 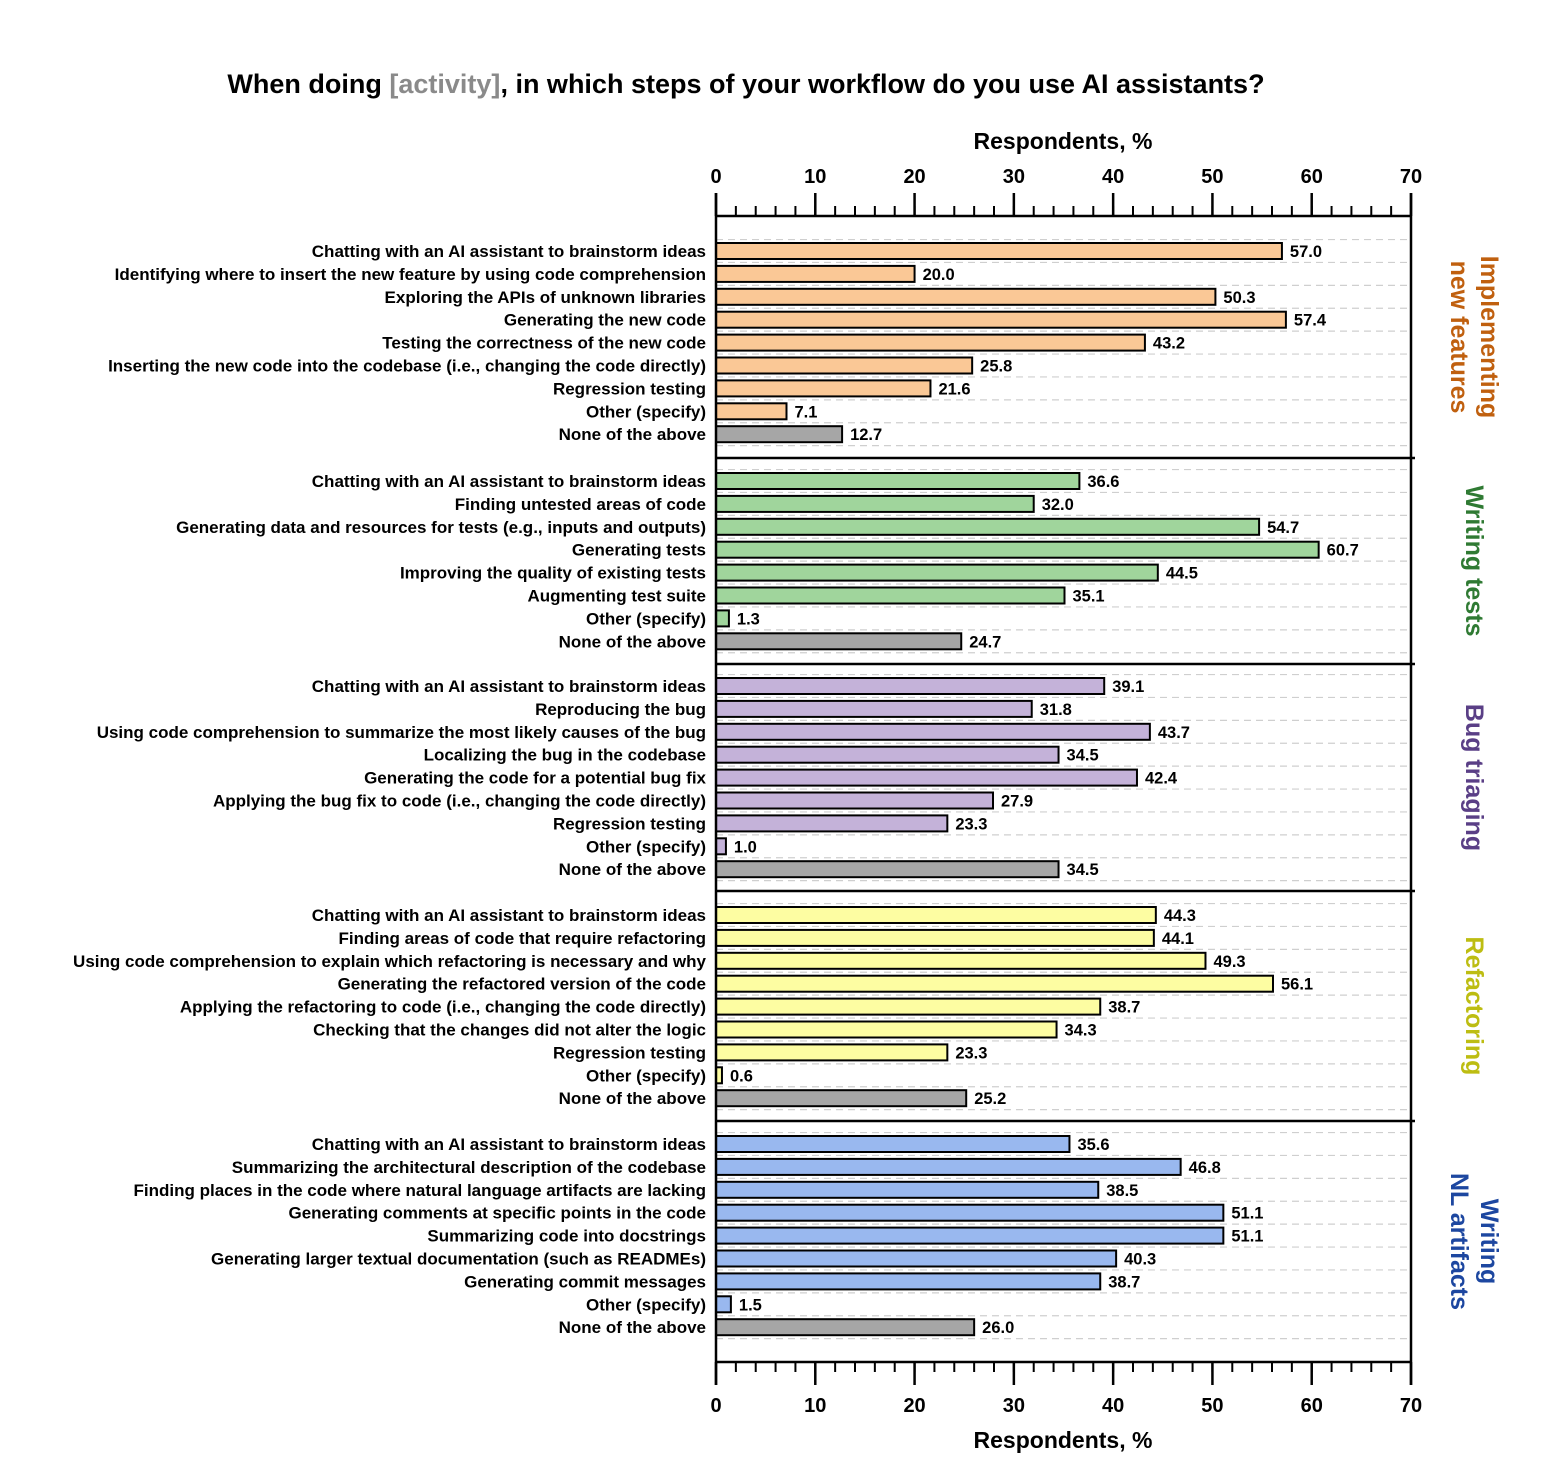 What do you see at coordinates (1306, 252) in the screenshot?
I see `value-label: 57.0` at bounding box center [1306, 252].